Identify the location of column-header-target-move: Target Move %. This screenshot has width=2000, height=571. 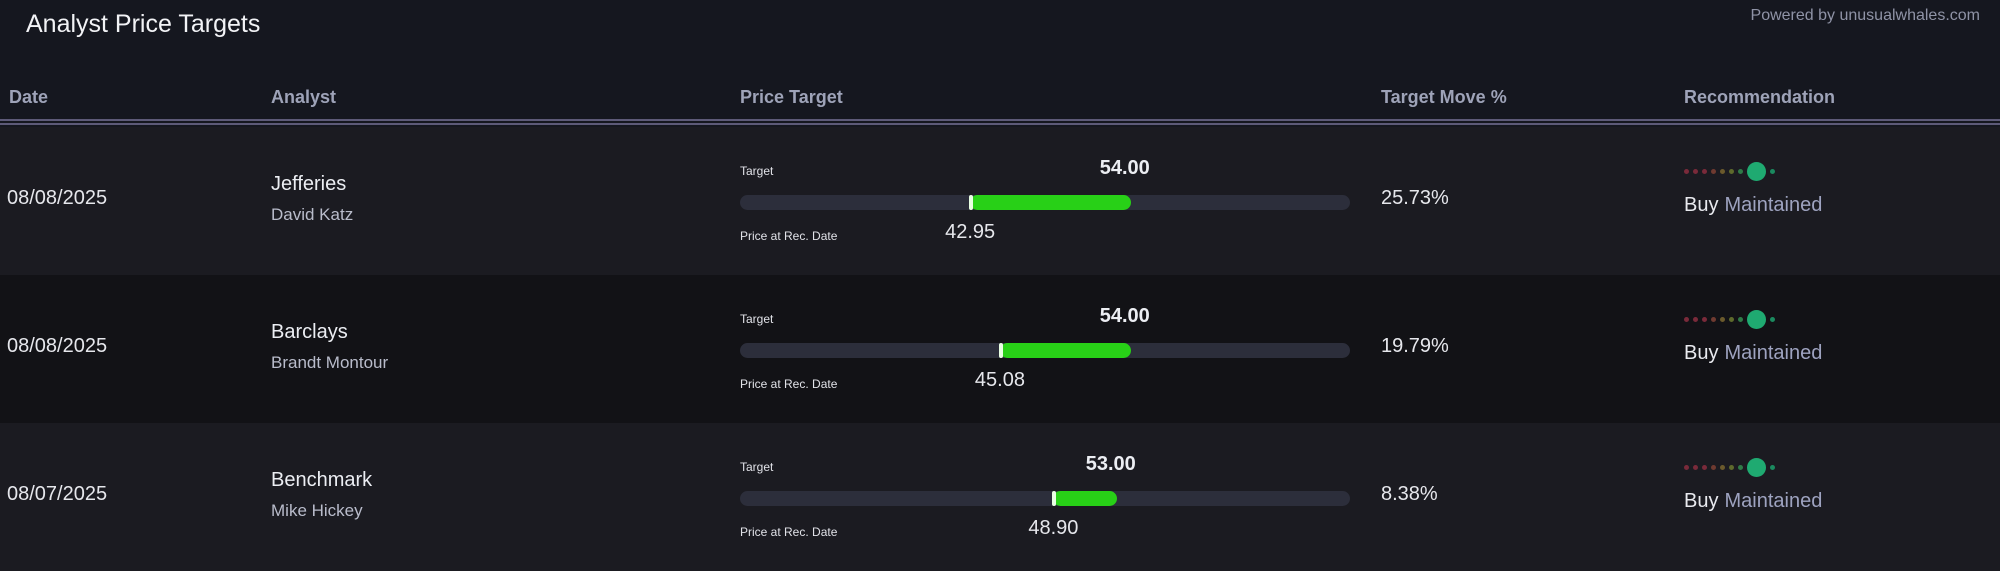
(1444, 97).